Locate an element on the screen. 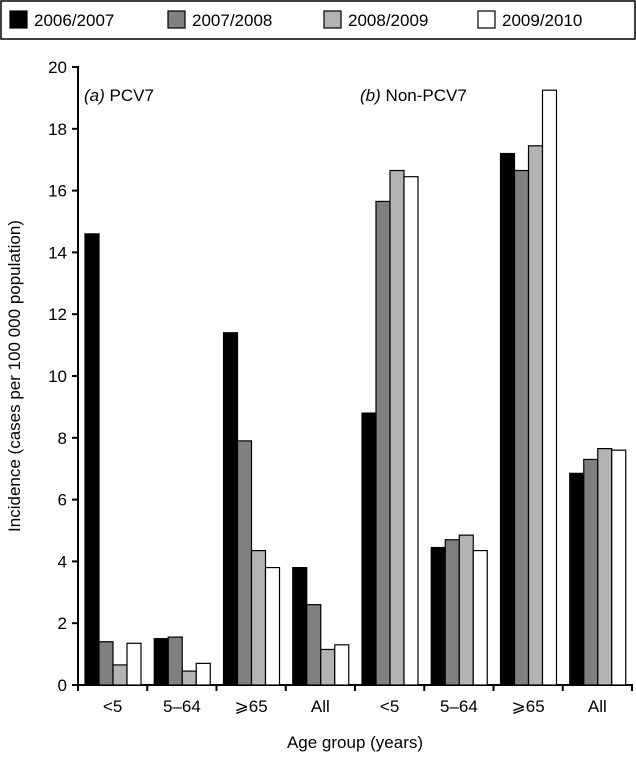 Image resolution: width=636 pixels, height=761 pixels. panel-label-a: (a) PCV7 is located at coordinates (119, 95).